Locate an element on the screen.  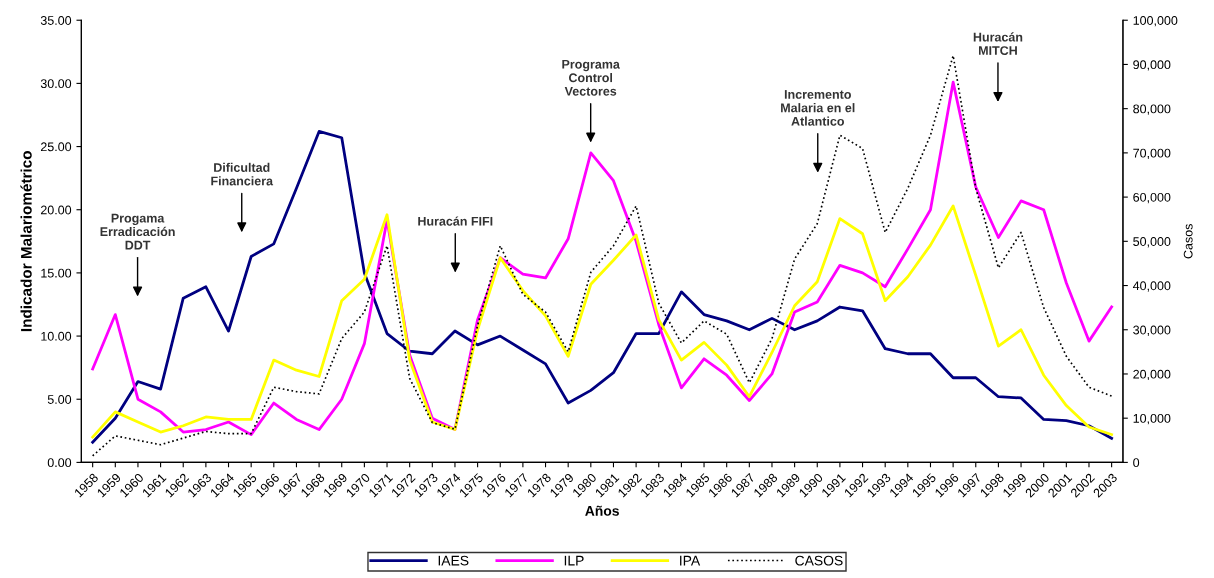
annotation: Progama Erradicación DDT is located at coordinates (137, 231).